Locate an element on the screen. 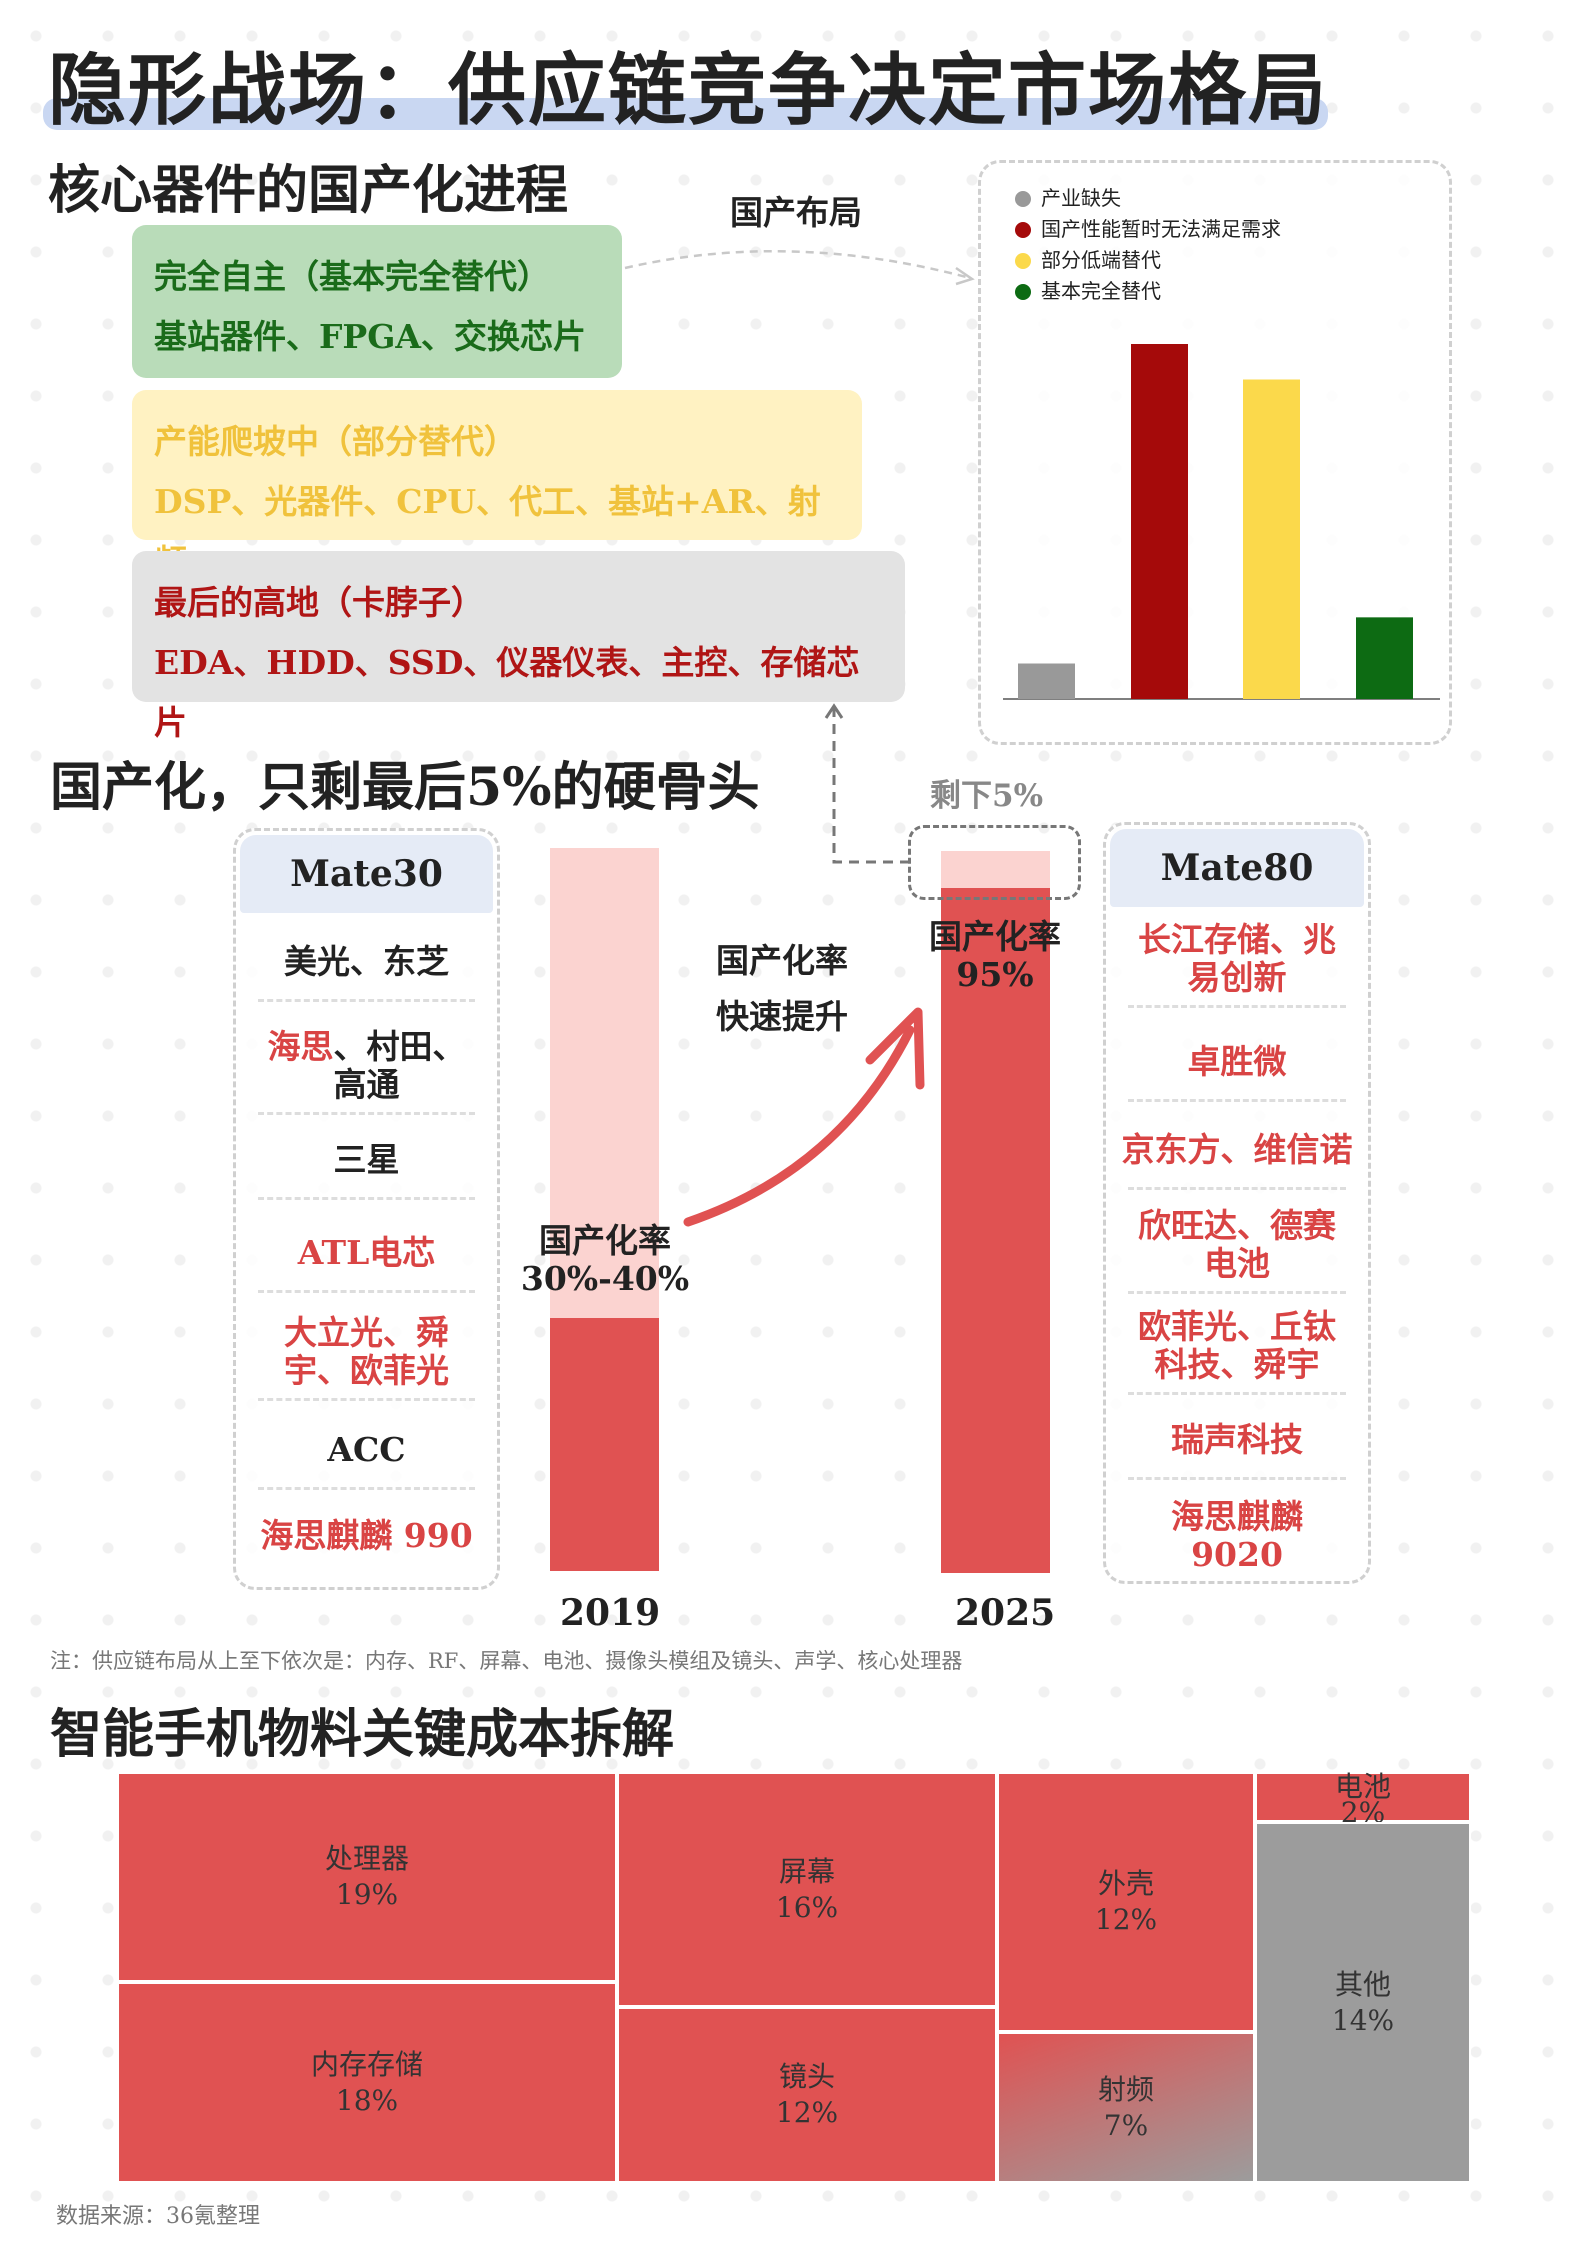 The height and width of the screenshot is (2245, 1587). dashed-connector-arrow is located at coordinates (799, 267).